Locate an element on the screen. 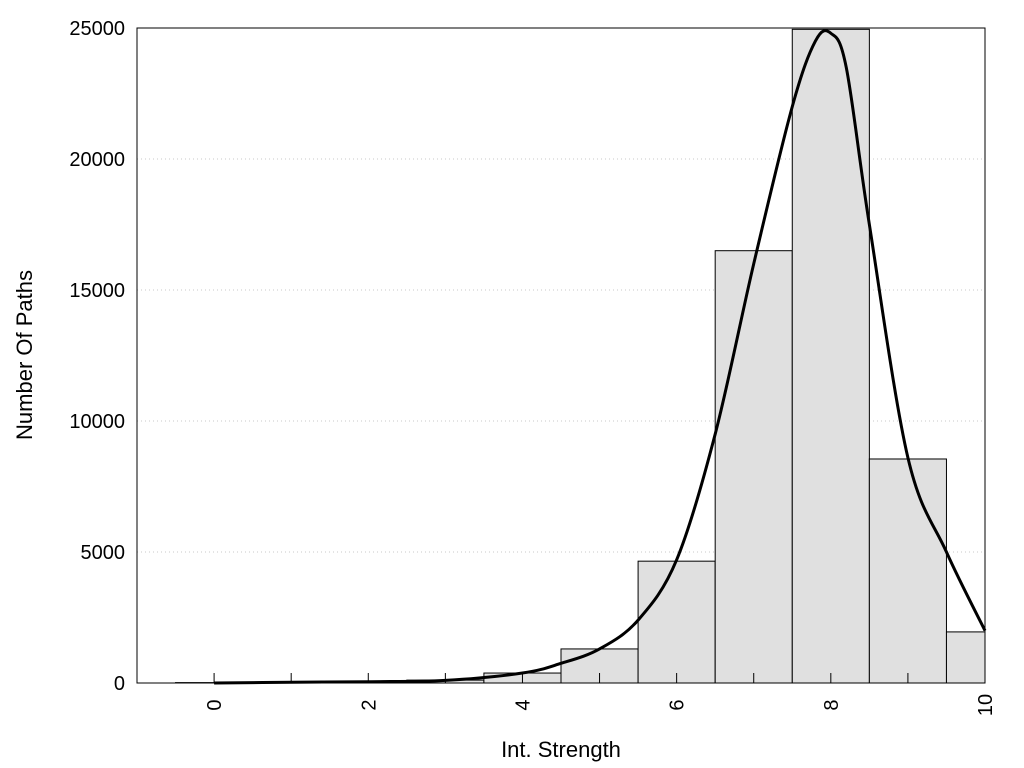 This screenshot has width=1024, height=768. y-tick-label-4: 20000 is located at coordinates (97, 160).